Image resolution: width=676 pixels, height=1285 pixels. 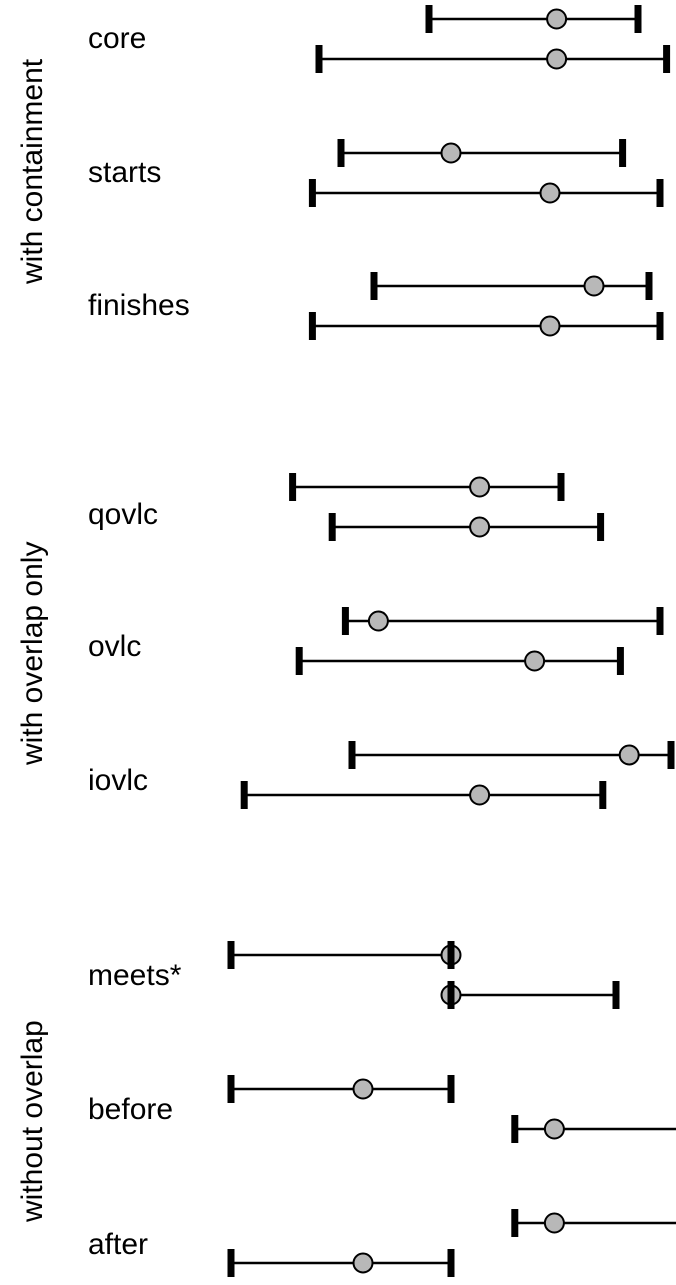 I want to click on row-label-starts: starts, so click(x=125, y=172).